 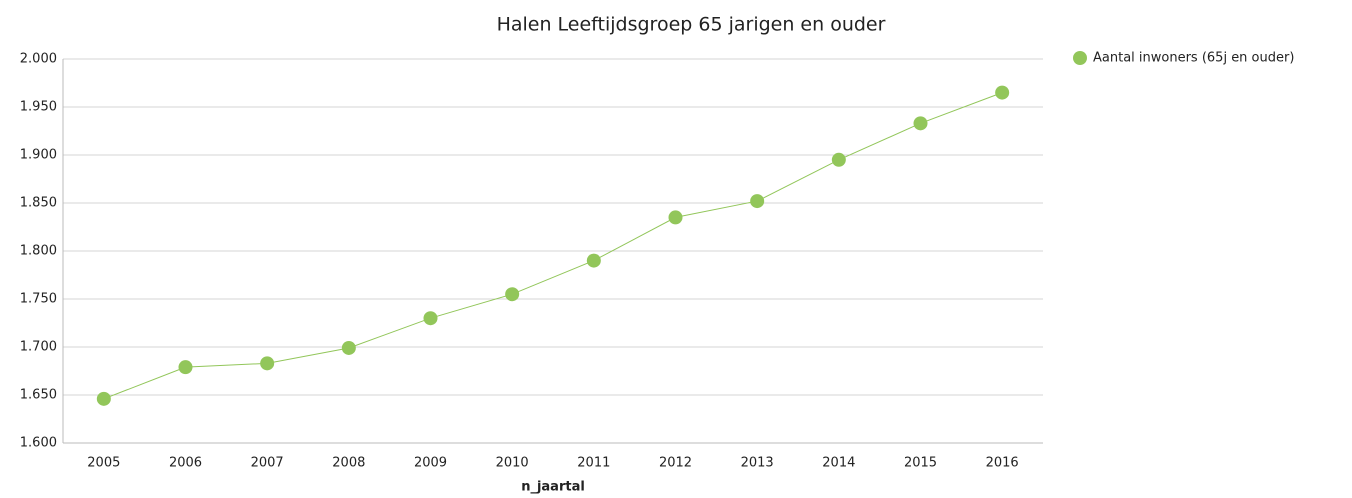 What do you see at coordinates (838, 463) in the screenshot?
I see `x-tick-label: 2014` at bounding box center [838, 463].